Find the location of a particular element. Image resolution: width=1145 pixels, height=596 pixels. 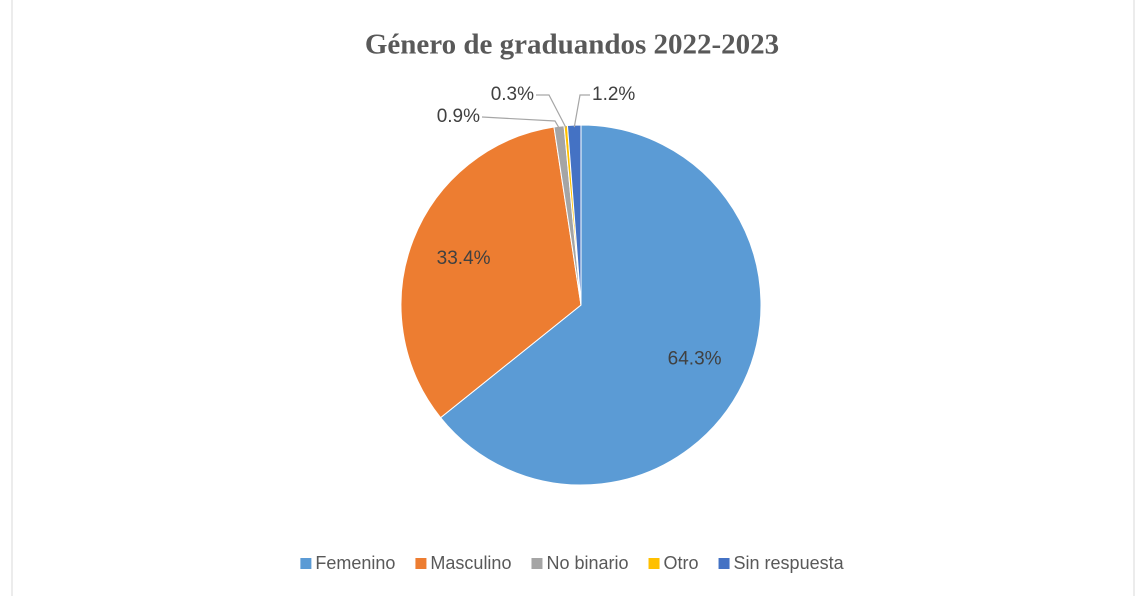

legend-label: Masculino is located at coordinates (470, 563).